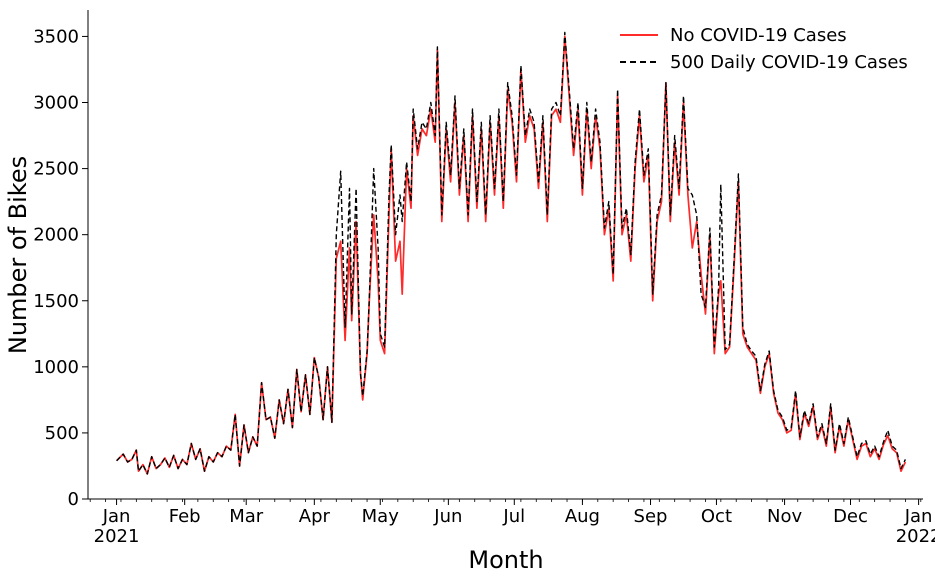  What do you see at coordinates (56, 36) in the screenshot?
I see `y-tick-label: 3500` at bounding box center [56, 36].